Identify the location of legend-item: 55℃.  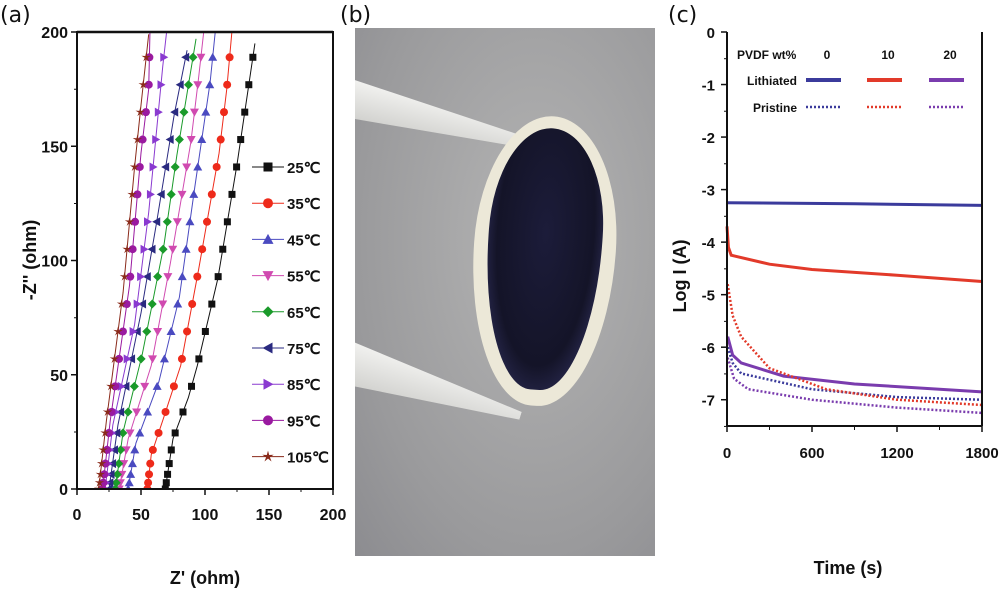
(286, 277).